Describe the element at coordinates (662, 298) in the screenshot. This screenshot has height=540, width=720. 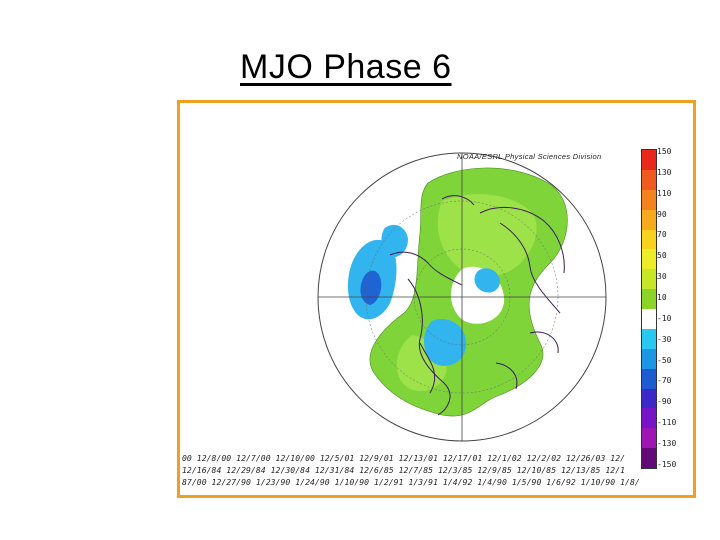
I see `colorbar-label: 10` at that location.